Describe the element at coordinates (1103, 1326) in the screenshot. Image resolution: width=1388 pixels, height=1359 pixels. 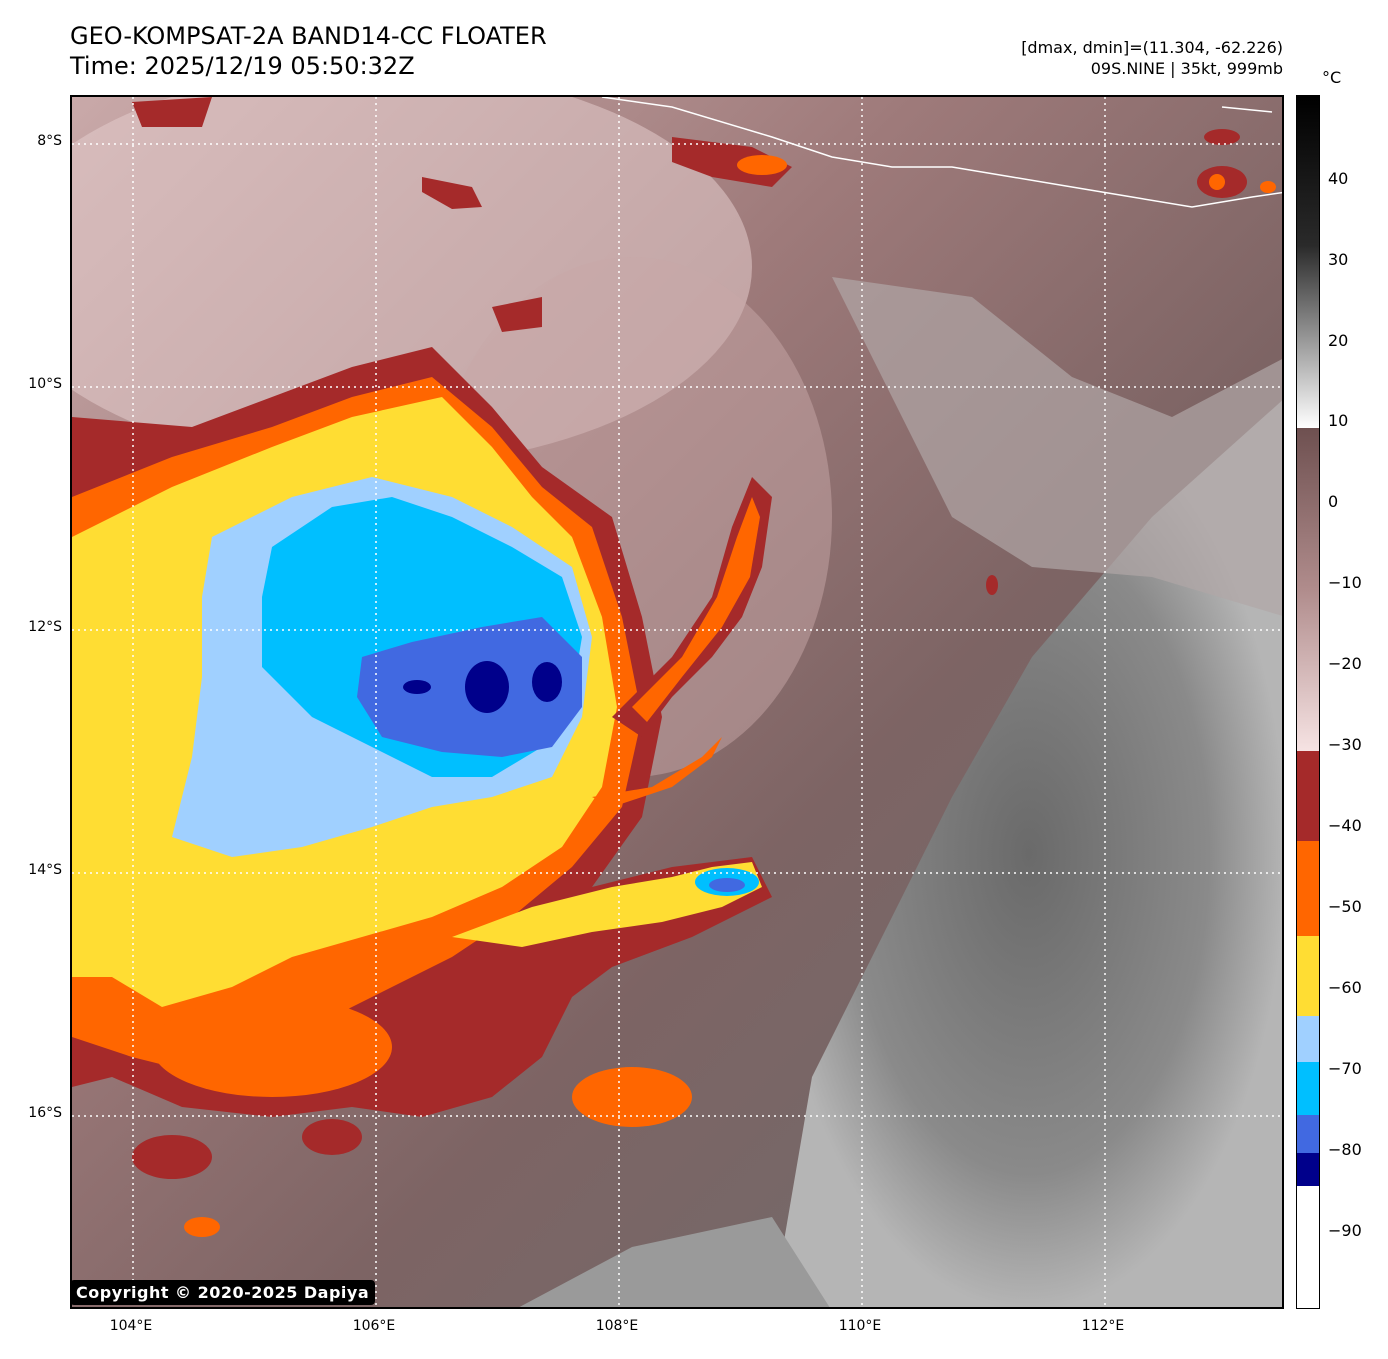
I see `lon-label-112e: 112°E` at that location.